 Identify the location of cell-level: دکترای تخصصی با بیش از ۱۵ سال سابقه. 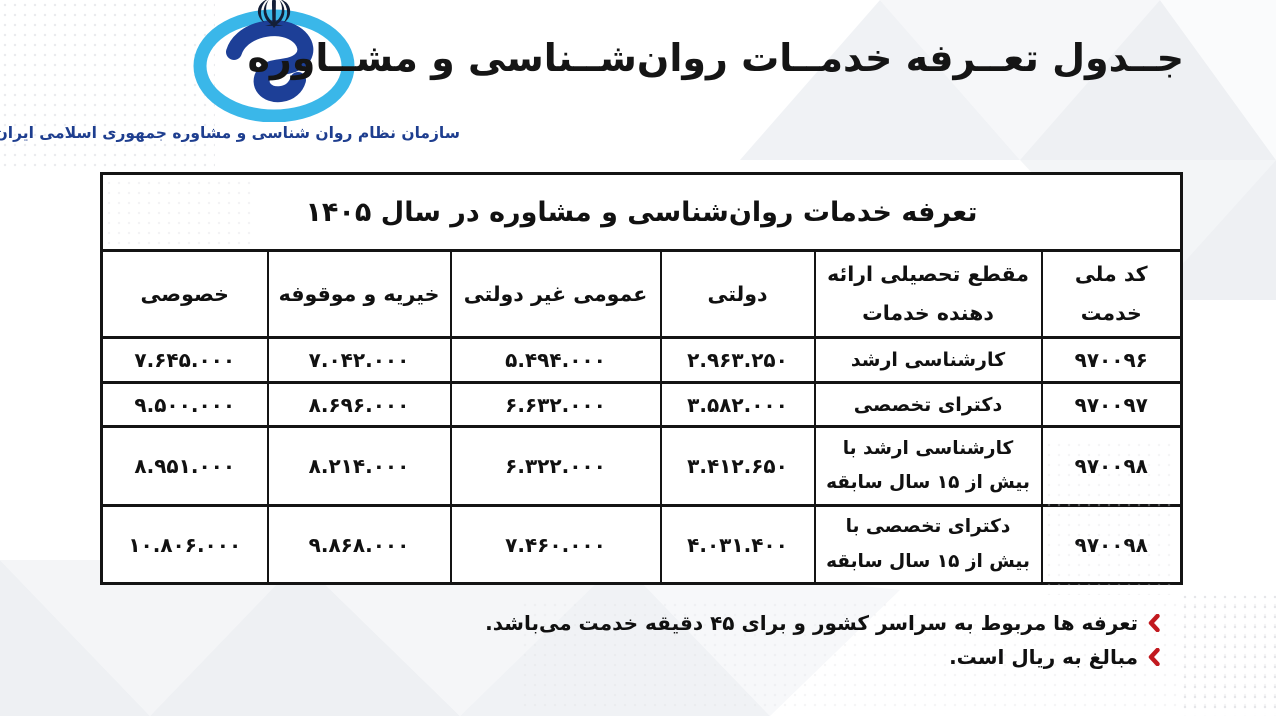
(928, 544).